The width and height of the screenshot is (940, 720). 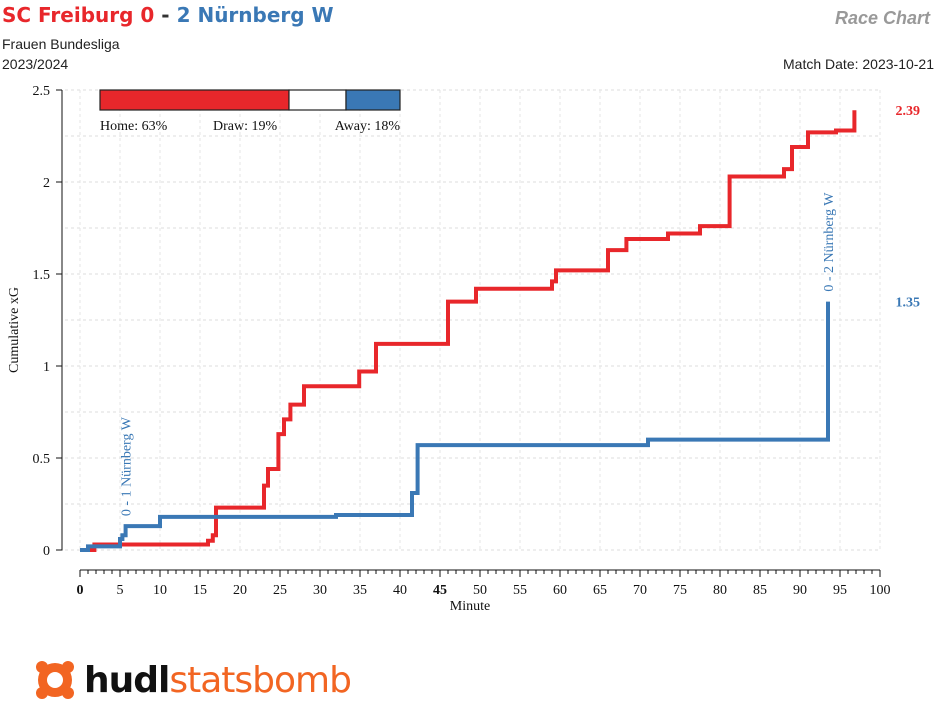 I want to click on x-tick-label: 30, so click(x=320, y=590).